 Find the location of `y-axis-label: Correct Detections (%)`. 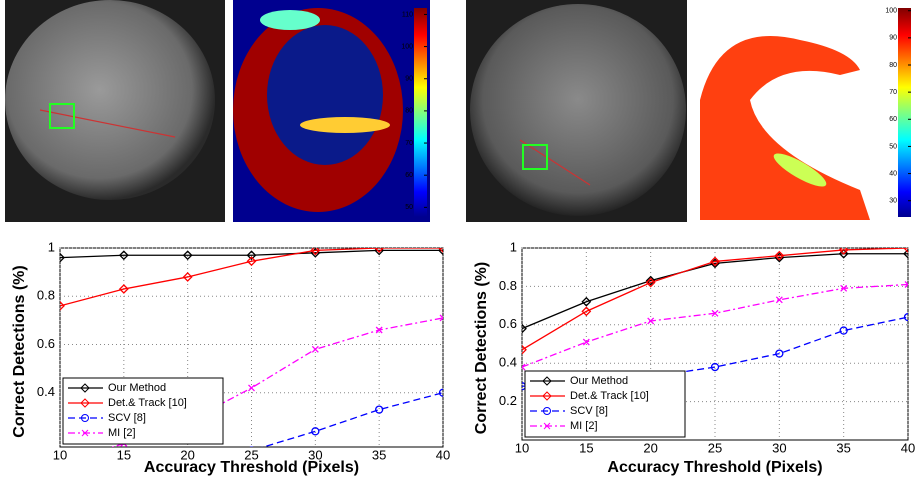

y-axis-label: Correct Detections (%) is located at coordinates (19, 351).